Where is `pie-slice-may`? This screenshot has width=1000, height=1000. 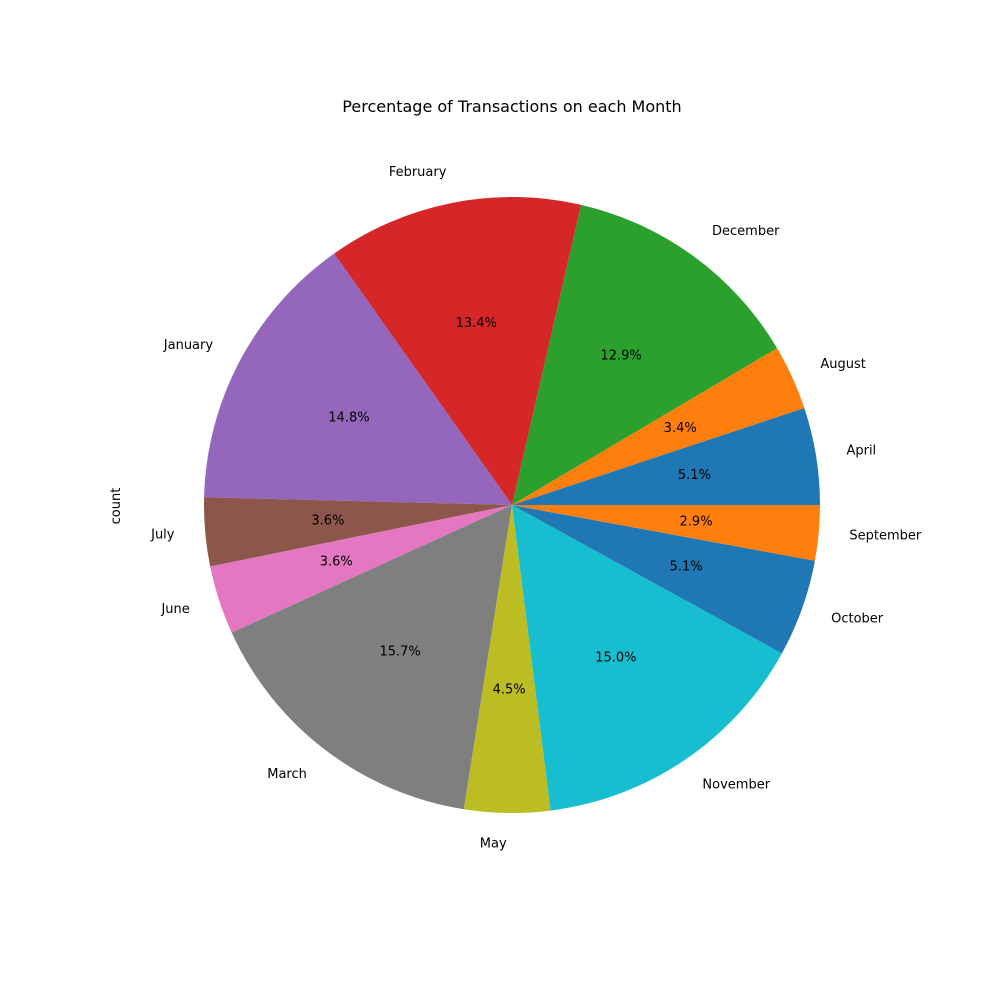 pie-slice-may is located at coordinates (507, 659).